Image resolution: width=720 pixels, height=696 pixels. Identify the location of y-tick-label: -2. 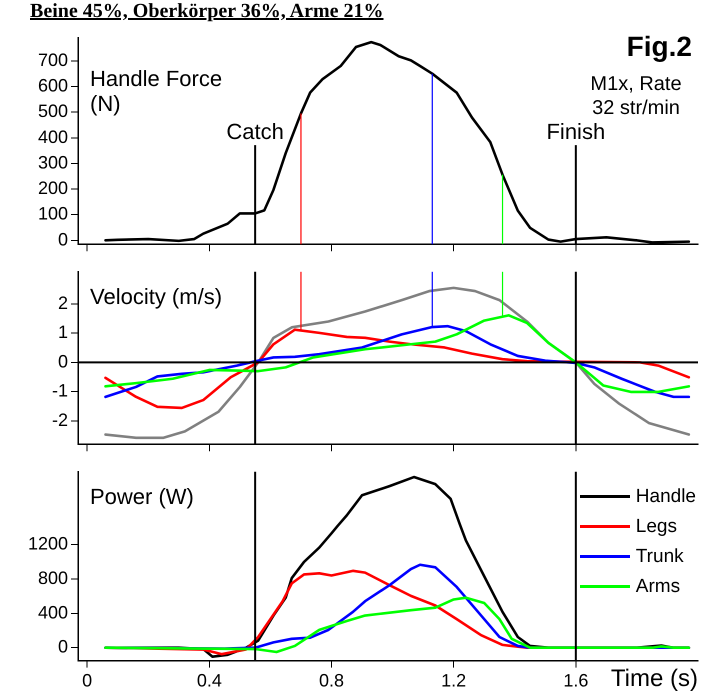
(60, 420).